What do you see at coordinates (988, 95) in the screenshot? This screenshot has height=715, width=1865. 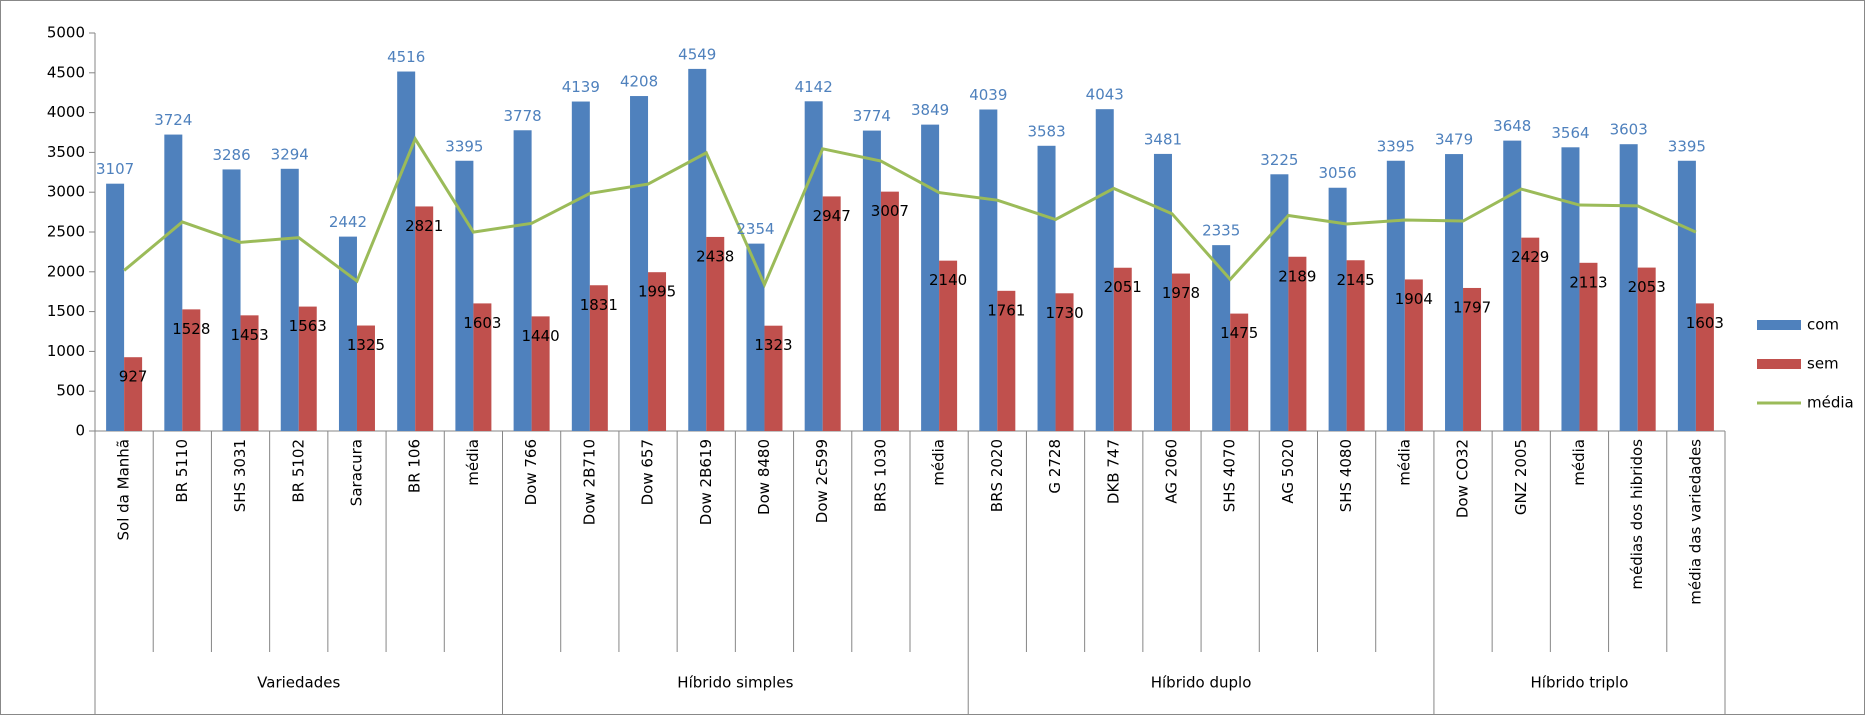 I see `data-label: 4039` at bounding box center [988, 95].